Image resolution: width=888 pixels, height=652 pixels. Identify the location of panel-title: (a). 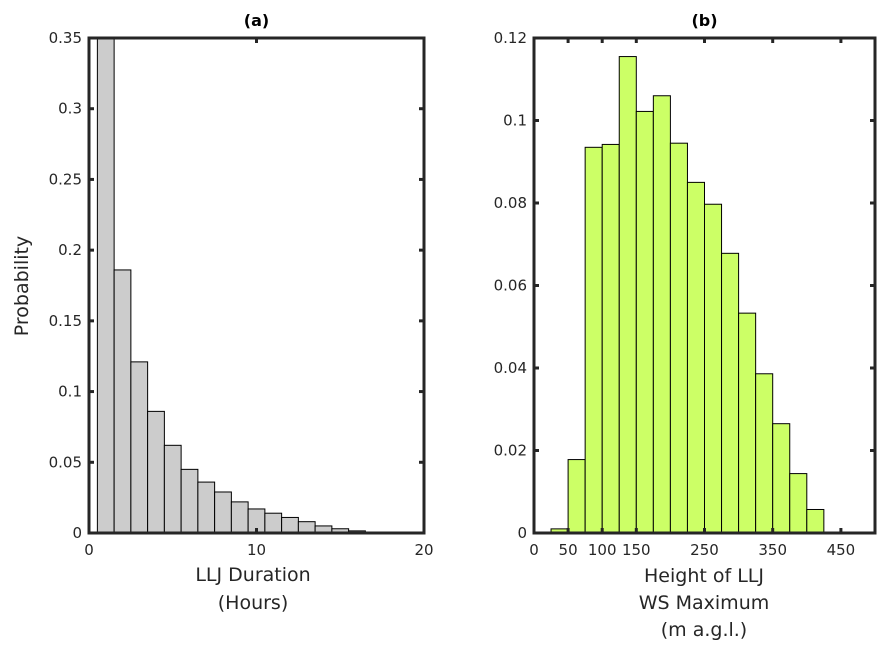
(256, 20).